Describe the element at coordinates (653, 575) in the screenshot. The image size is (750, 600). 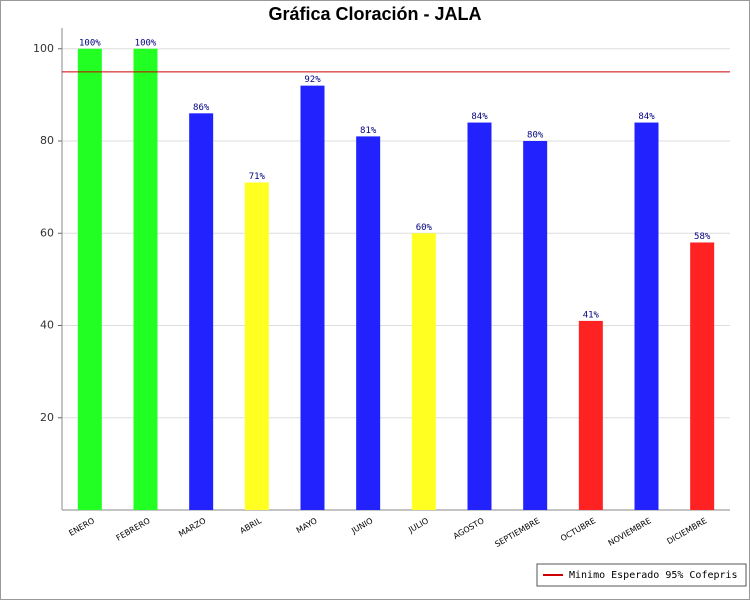
I see `legend-label: Minimo Esperado 95% Cofepris` at that location.